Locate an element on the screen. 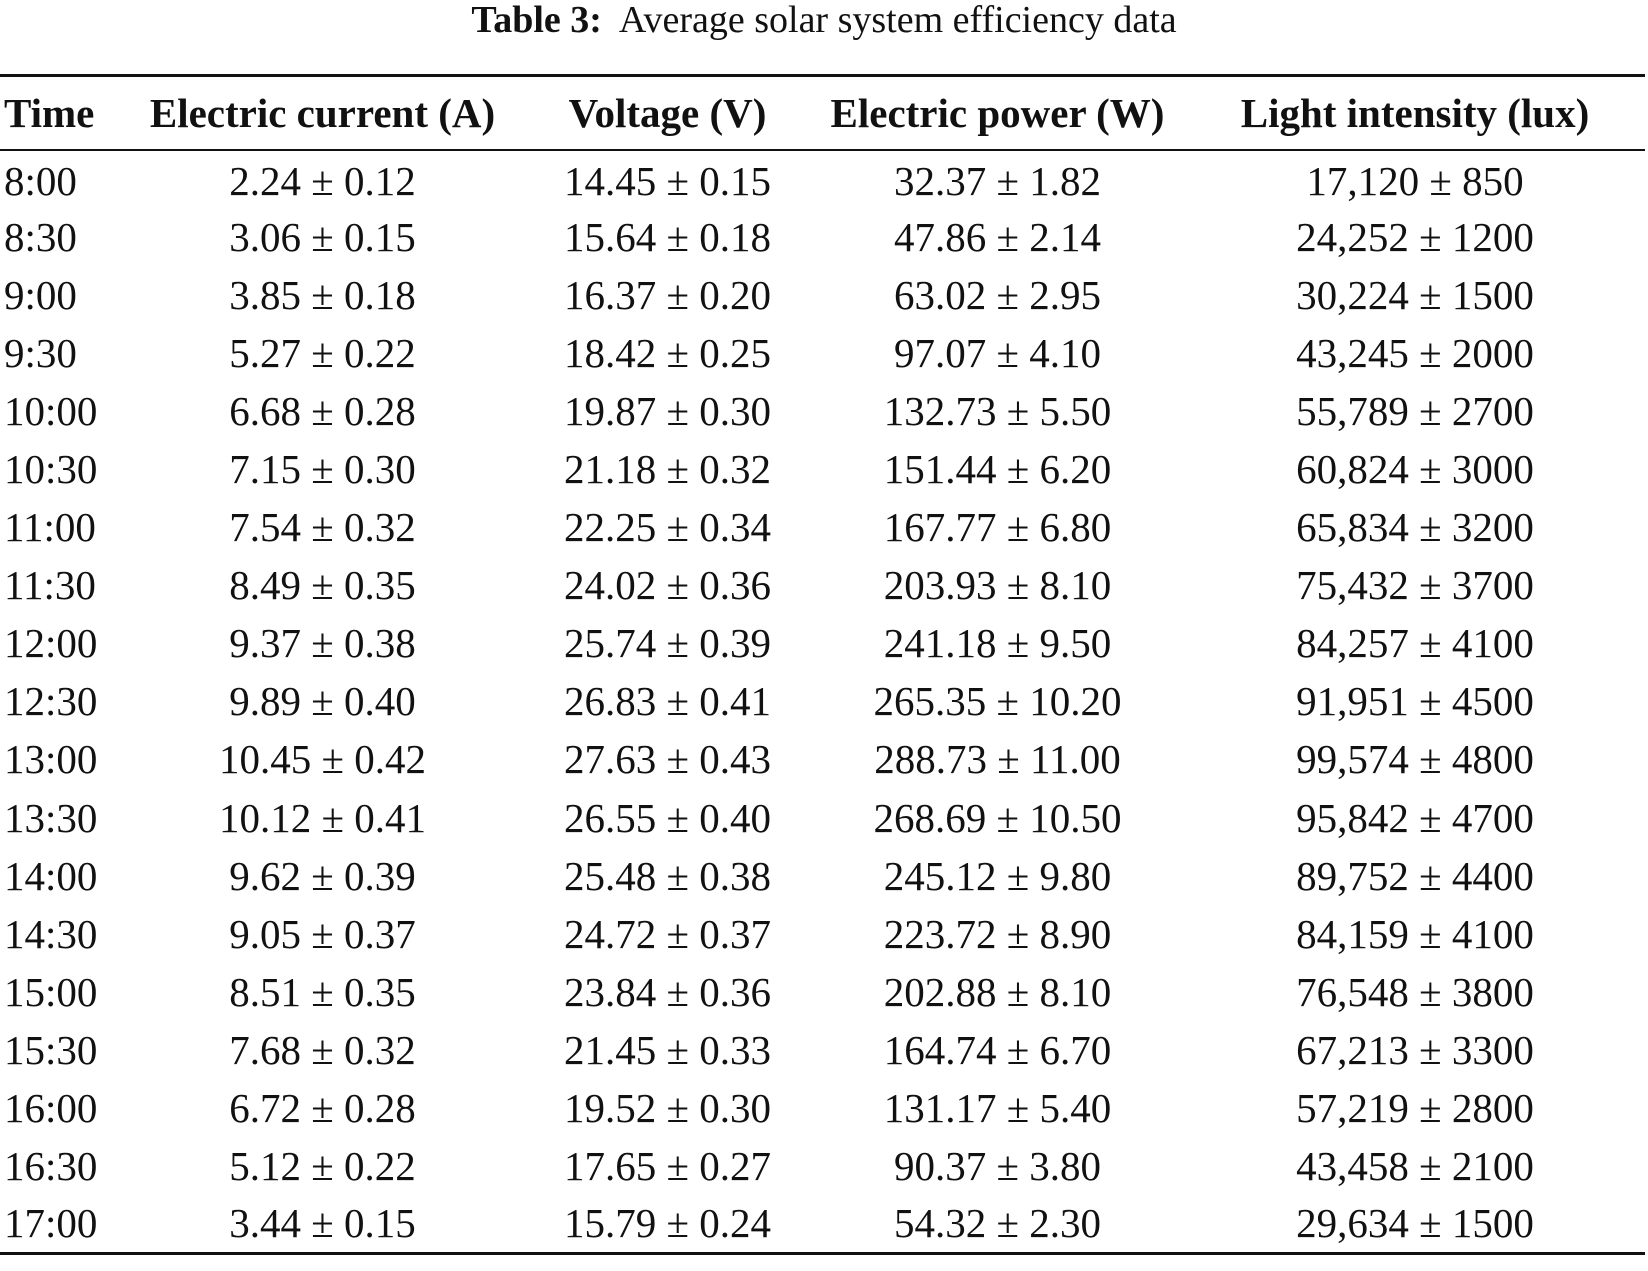 The image size is (1648, 1271). voltage-cell: 14.45 ± 0.15 is located at coordinates (667, 181).